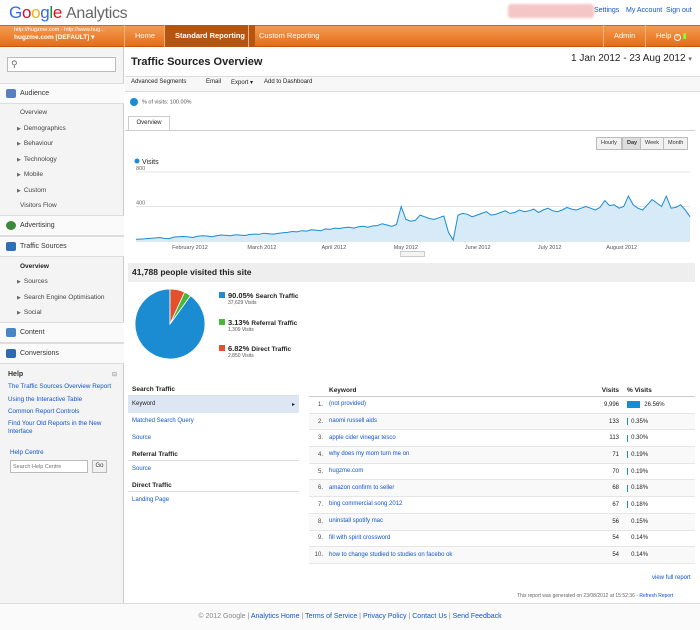  What do you see at coordinates (62, 246) in the screenshot?
I see `sidebar-item-traffic-sources: Traffic Sources` at bounding box center [62, 246].